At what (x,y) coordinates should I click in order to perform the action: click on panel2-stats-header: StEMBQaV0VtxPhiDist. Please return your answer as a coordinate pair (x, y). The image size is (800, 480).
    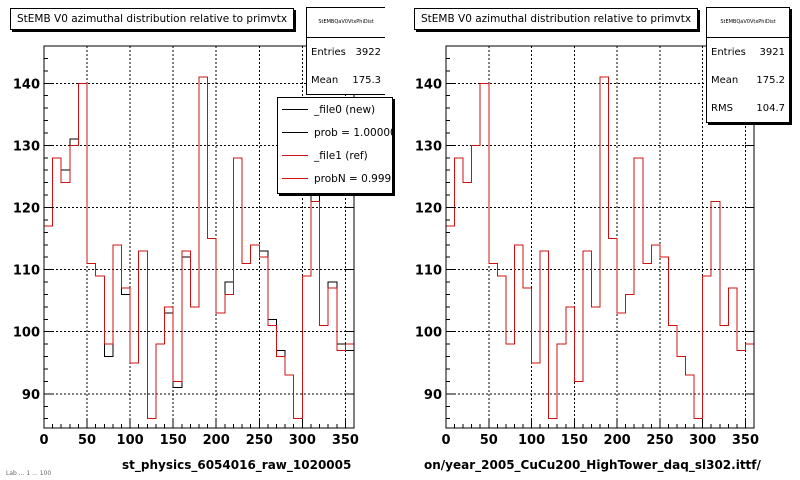
    Looking at the image, I should click on (748, 23).